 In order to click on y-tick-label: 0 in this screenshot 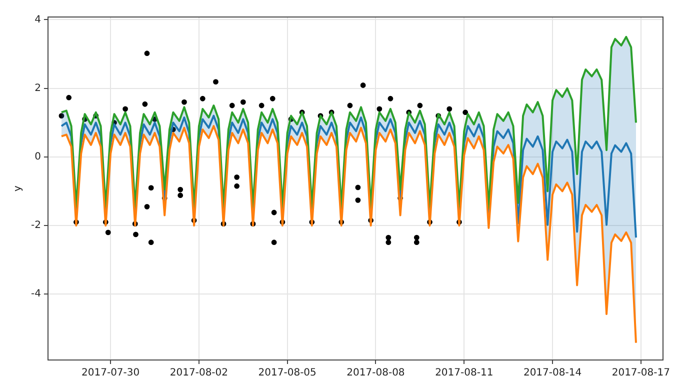, I will do `click(37, 157)`.